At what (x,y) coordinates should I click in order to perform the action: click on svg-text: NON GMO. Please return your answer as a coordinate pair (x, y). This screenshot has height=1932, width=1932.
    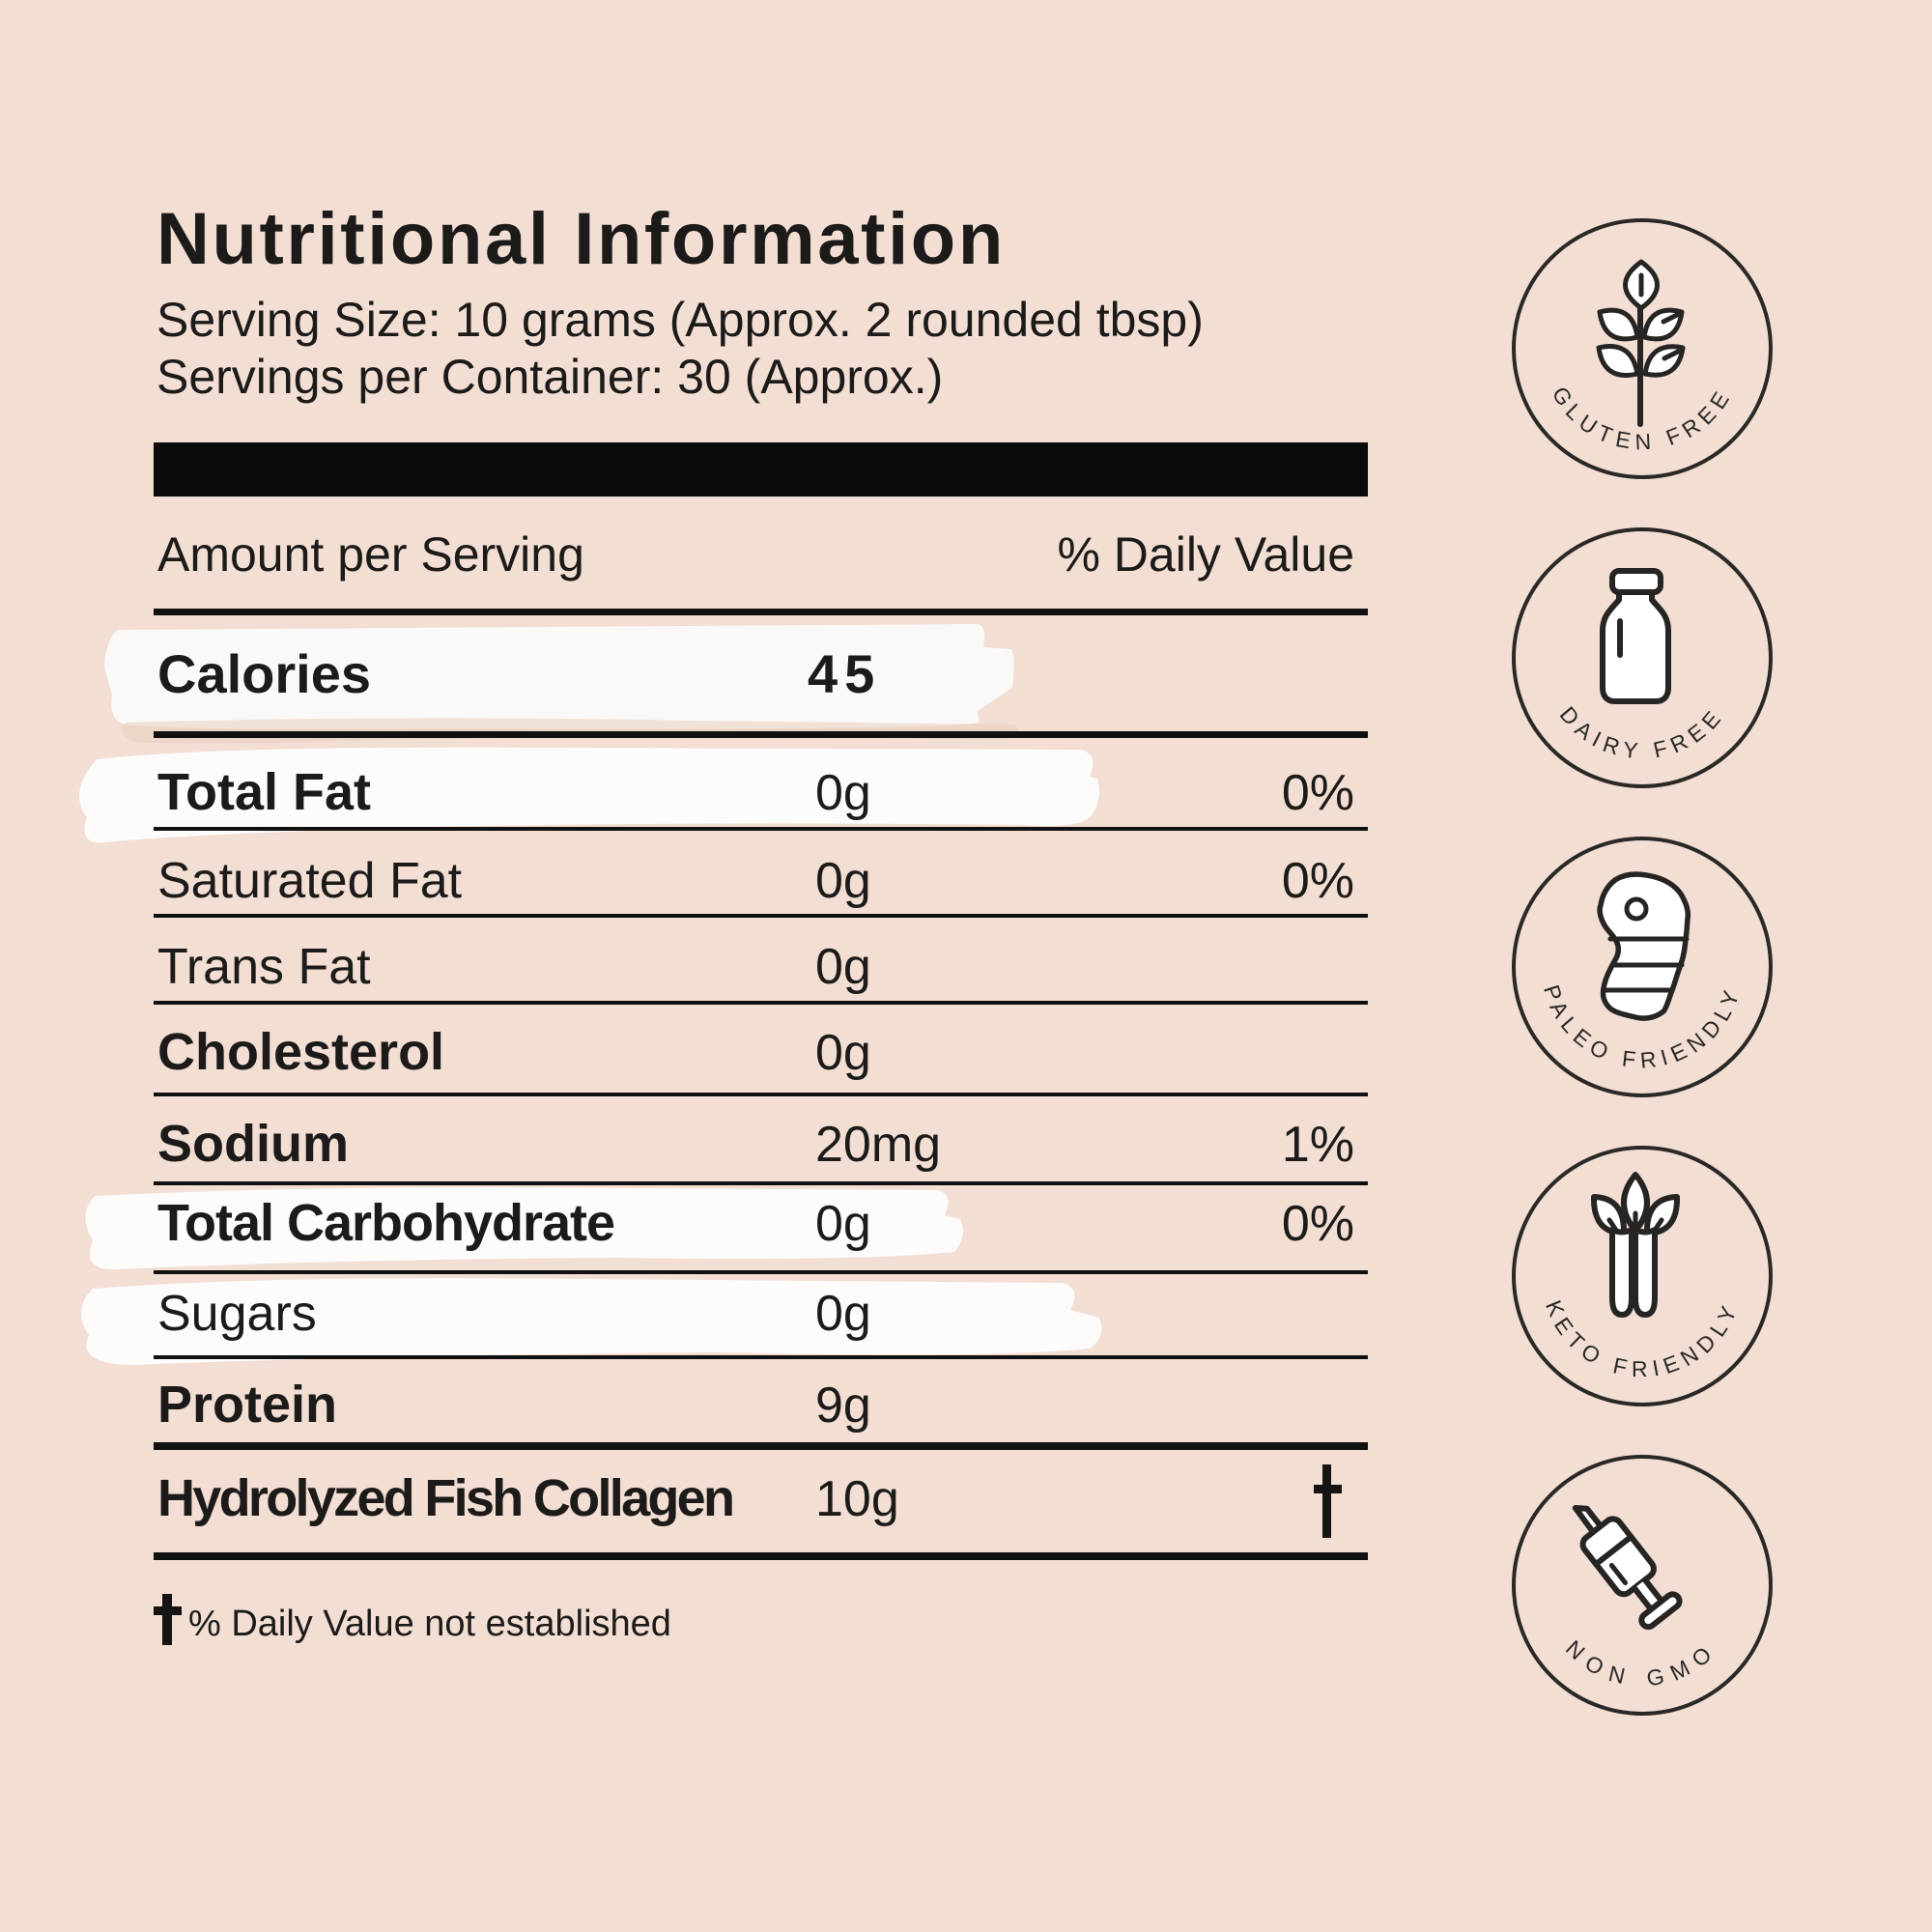
    Looking at the image, I should click on (1642, 1663).